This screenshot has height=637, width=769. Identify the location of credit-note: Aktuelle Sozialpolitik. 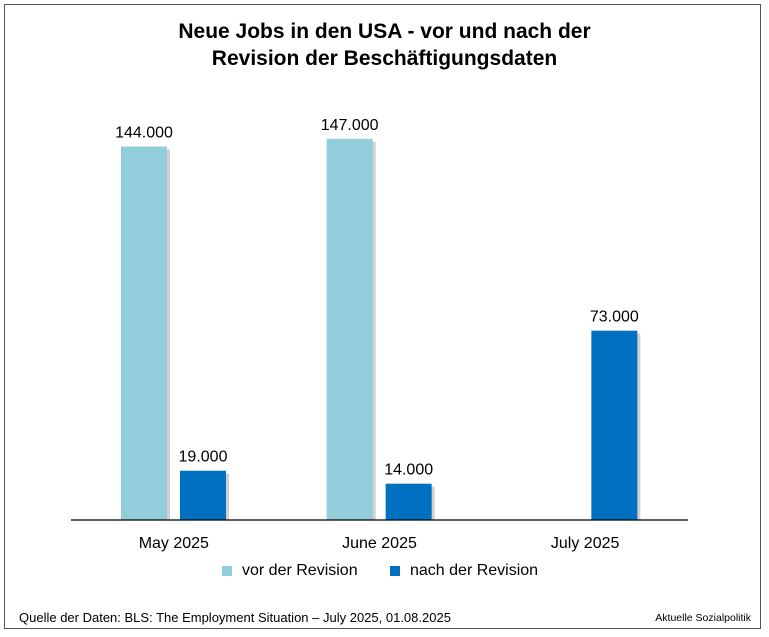
(703, 618).